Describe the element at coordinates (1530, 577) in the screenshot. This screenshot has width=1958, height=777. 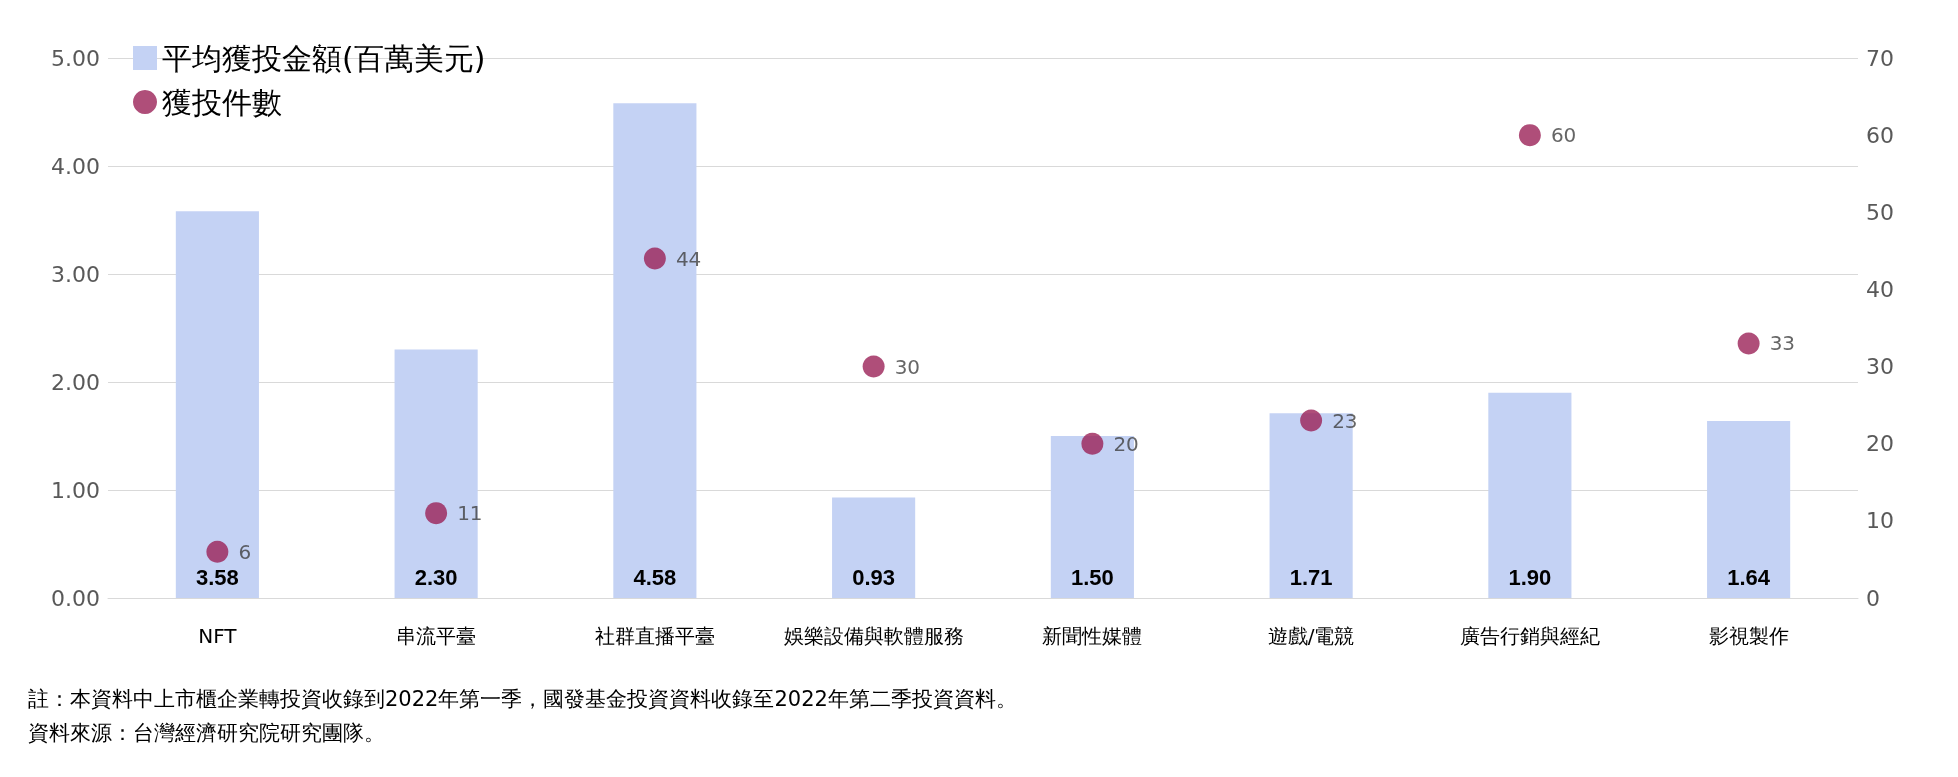
I see `data-label: 1.90` at that location.